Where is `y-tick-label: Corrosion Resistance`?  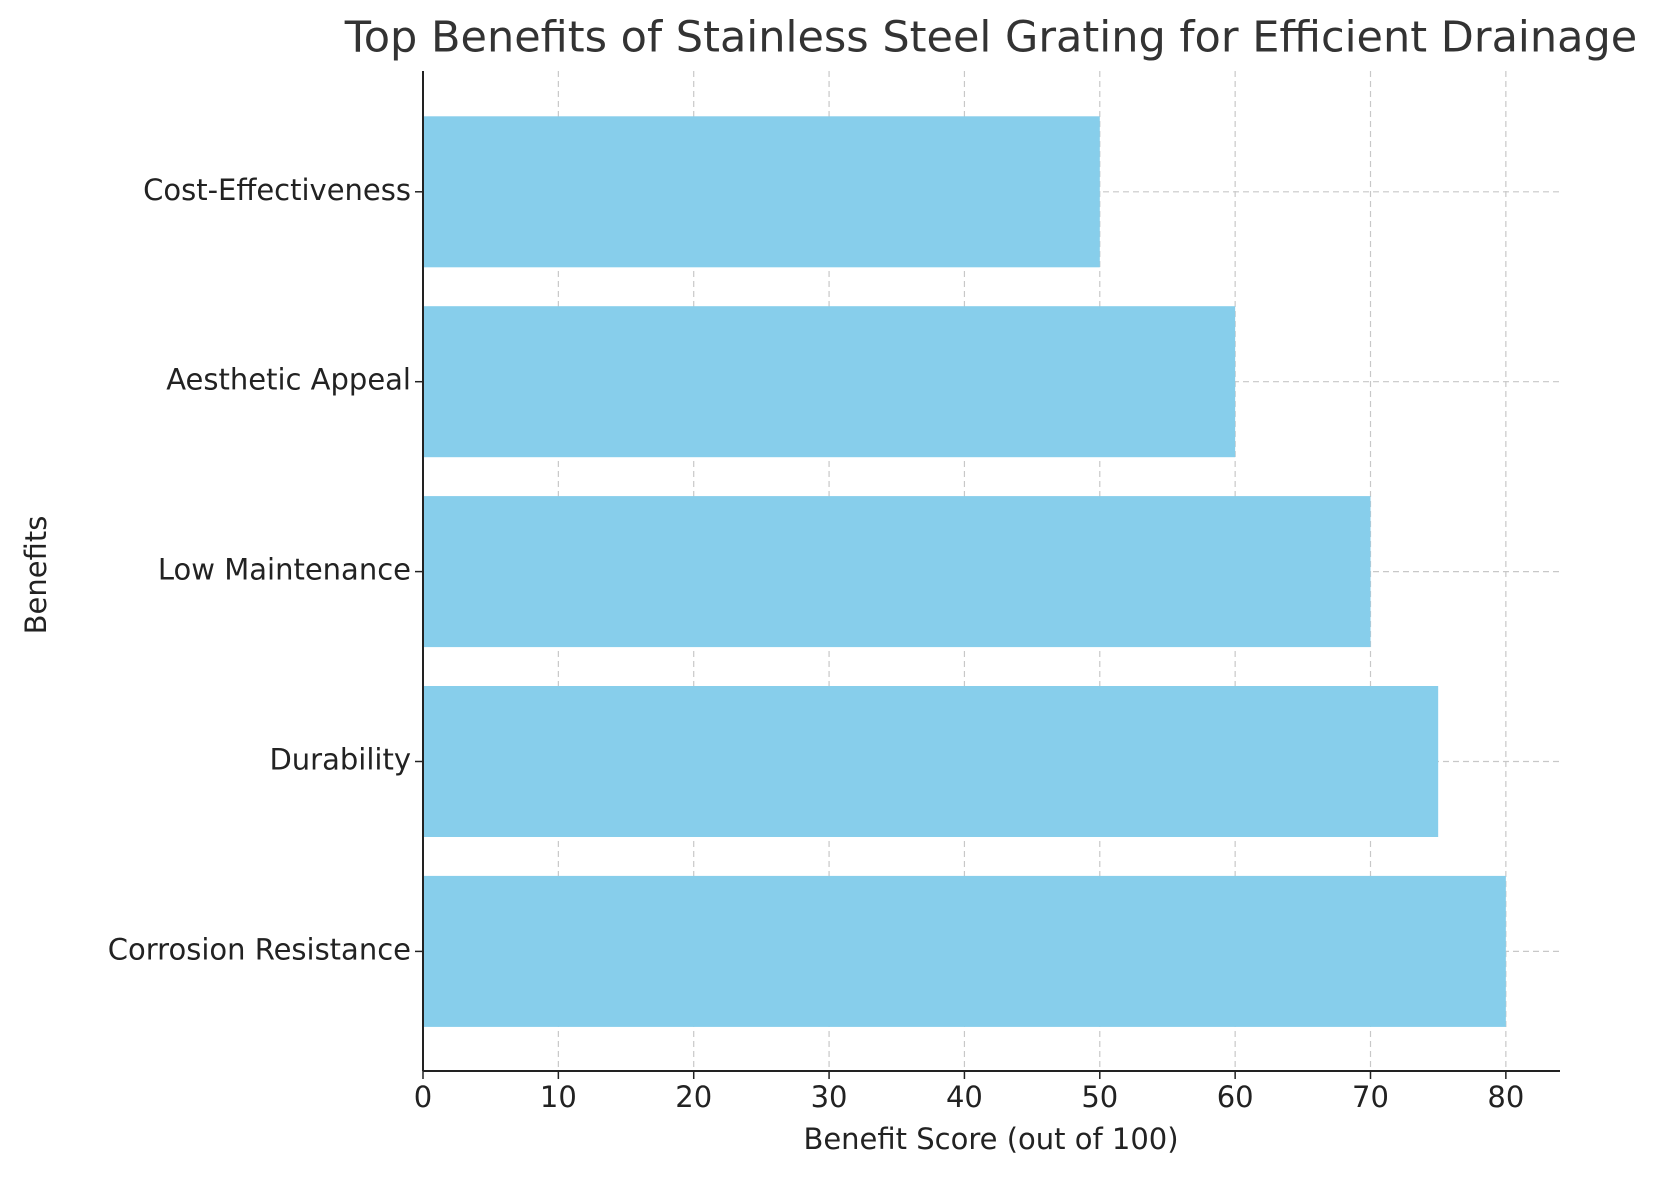 y-tick-label: Corrosion Resistance is located at coordinates (259, 949).